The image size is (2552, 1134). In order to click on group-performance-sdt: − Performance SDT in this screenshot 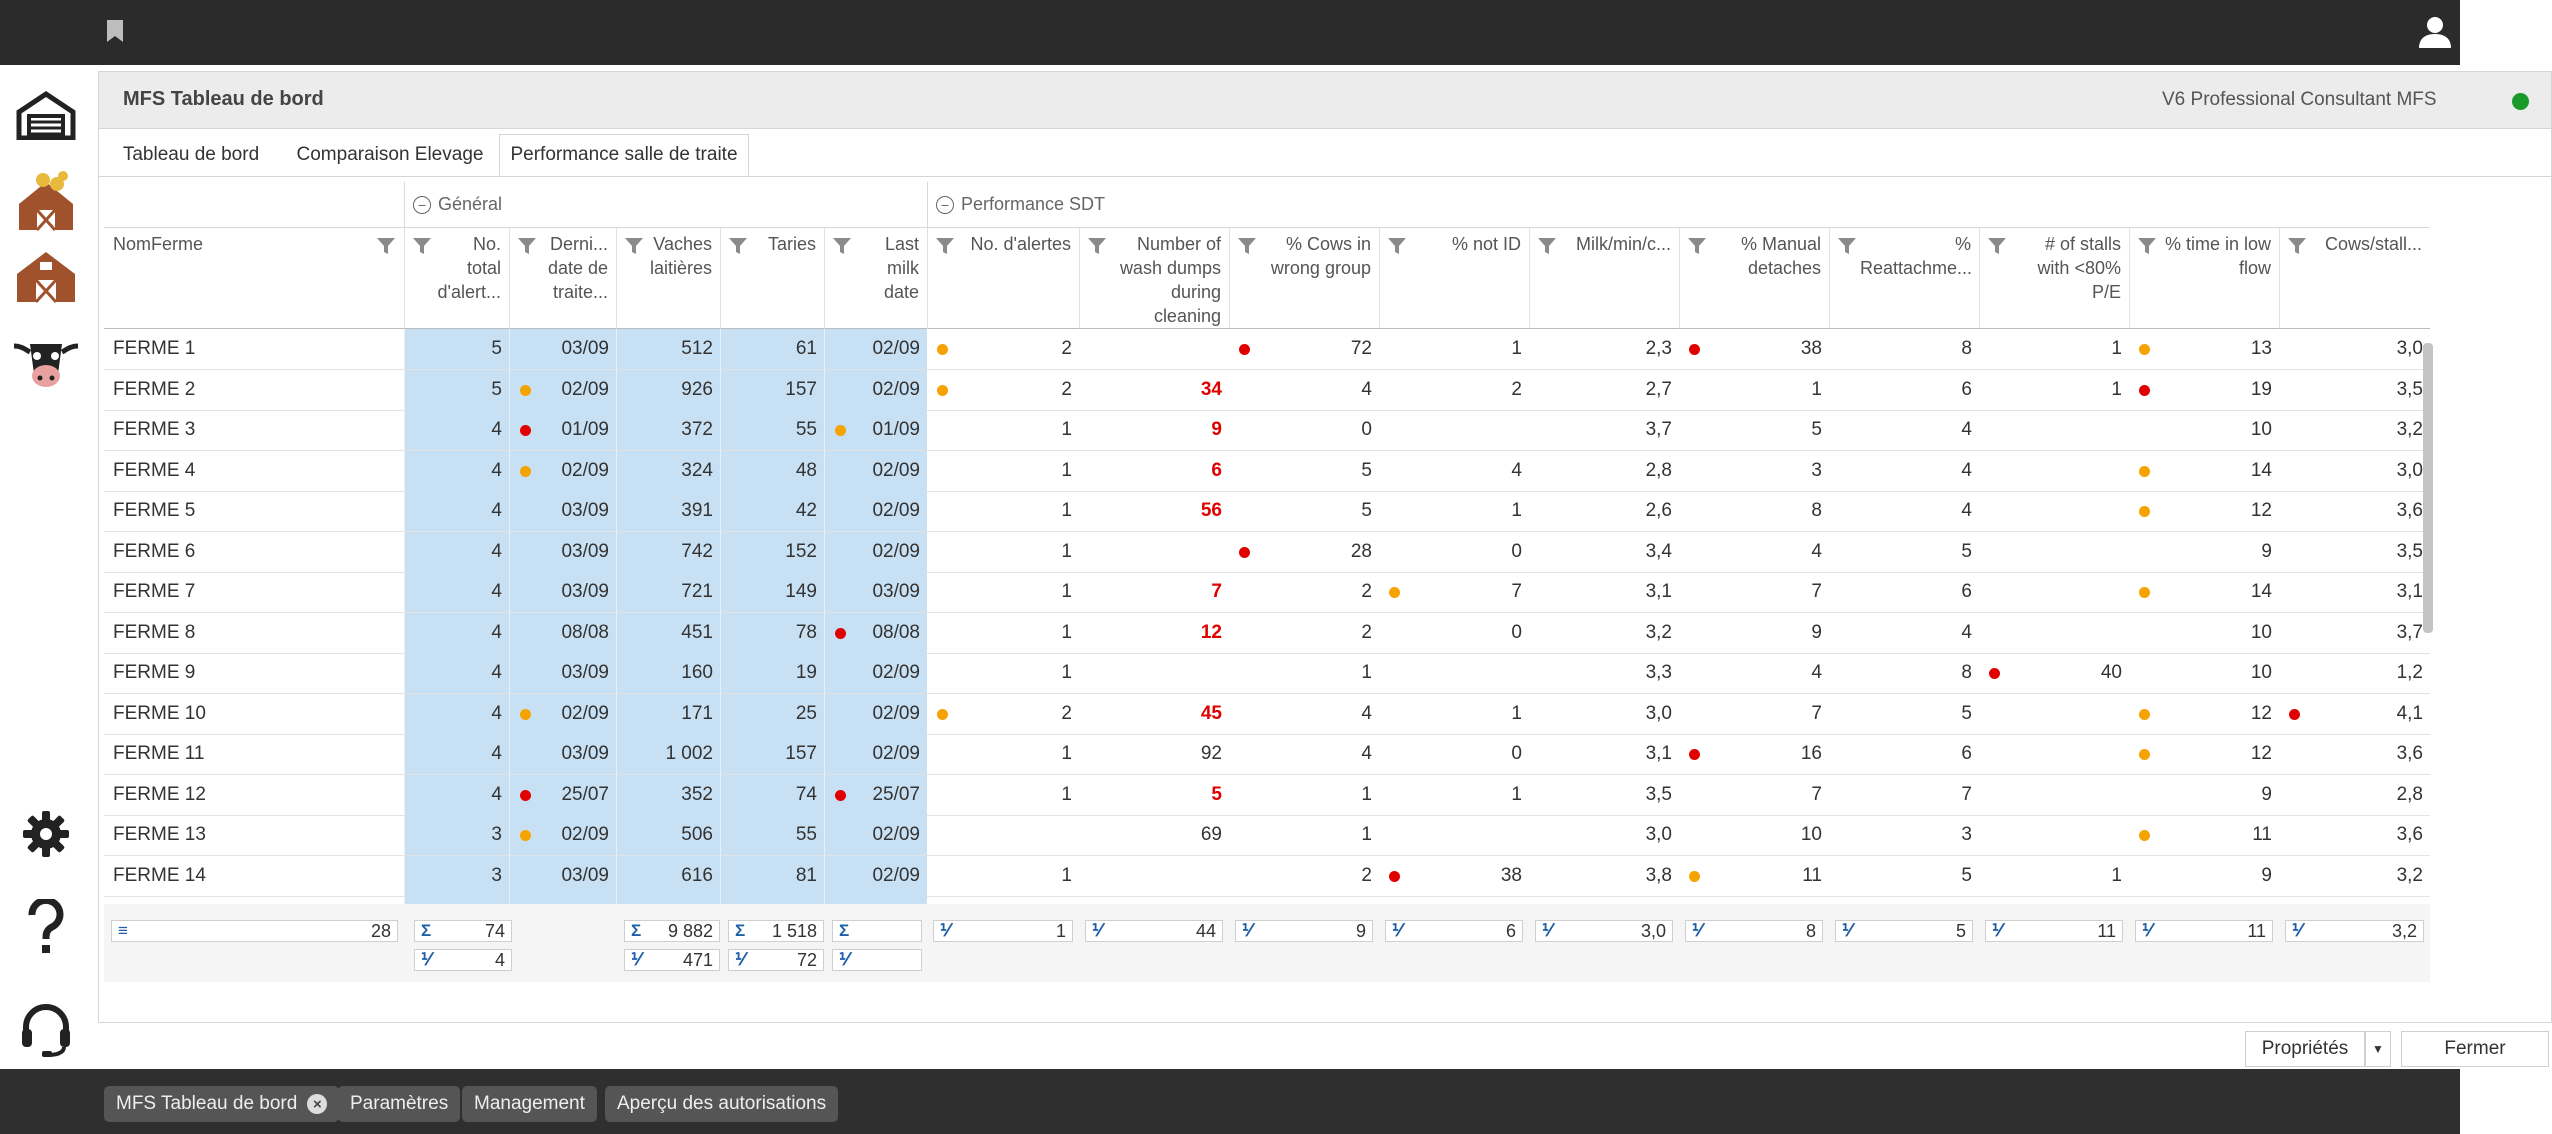, I will do `click(1678, 204)`.